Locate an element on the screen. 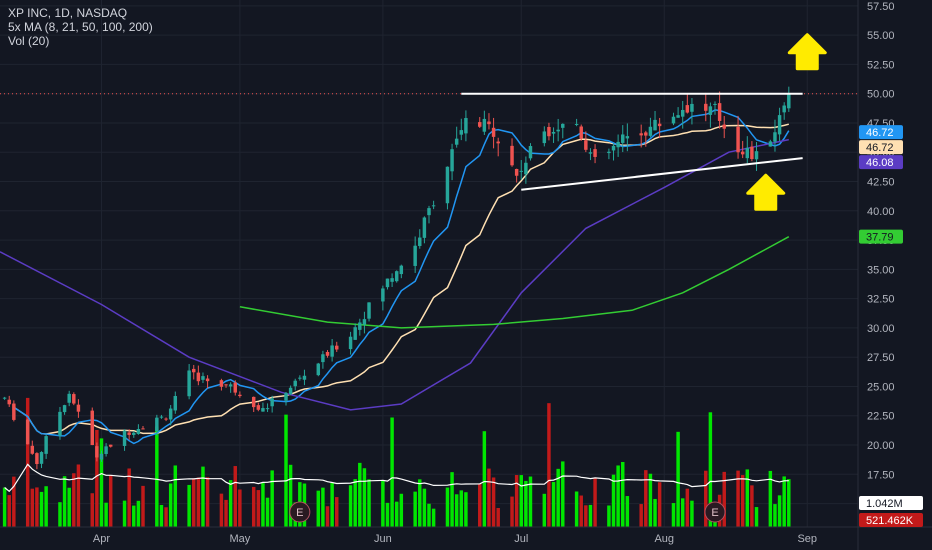 This screenshot has width=932, height=550. ma-indicator-label: 5x MA (8, 21, 50, 100, 200) is located at coordinates (80, 27).